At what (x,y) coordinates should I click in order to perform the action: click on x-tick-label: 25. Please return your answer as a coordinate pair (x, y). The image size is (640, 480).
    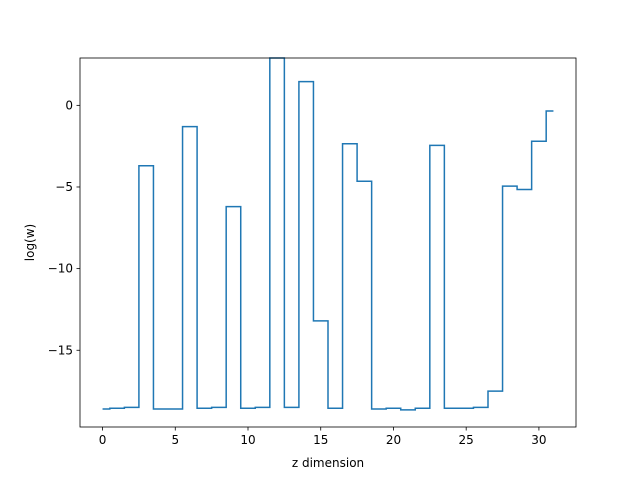
    Looking at the image, I should click on (466, 440).